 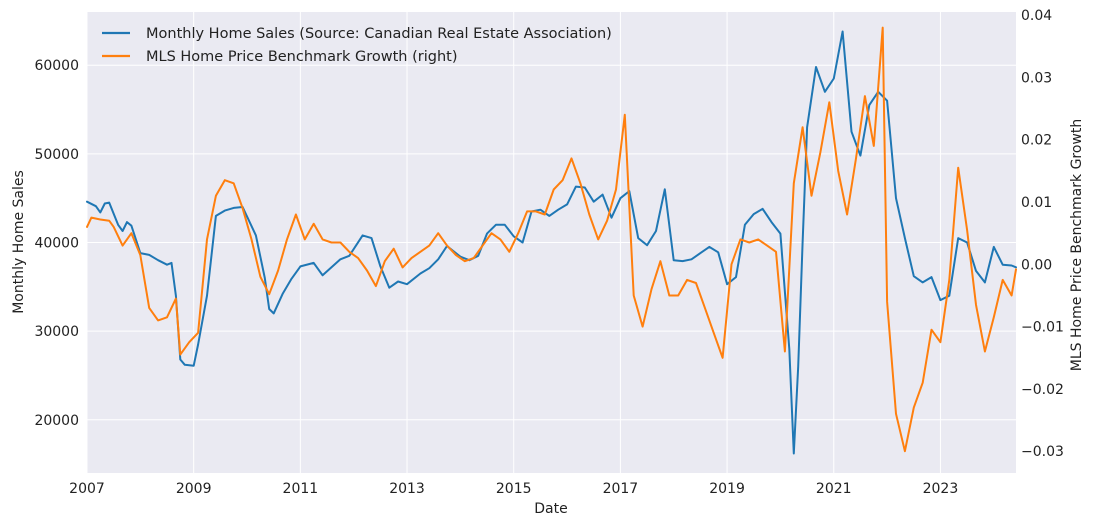 What do you see at coordinates (621, 489) in the screenshot?
I see `x-tick-label: 2017` at bounding box center [621, 489].